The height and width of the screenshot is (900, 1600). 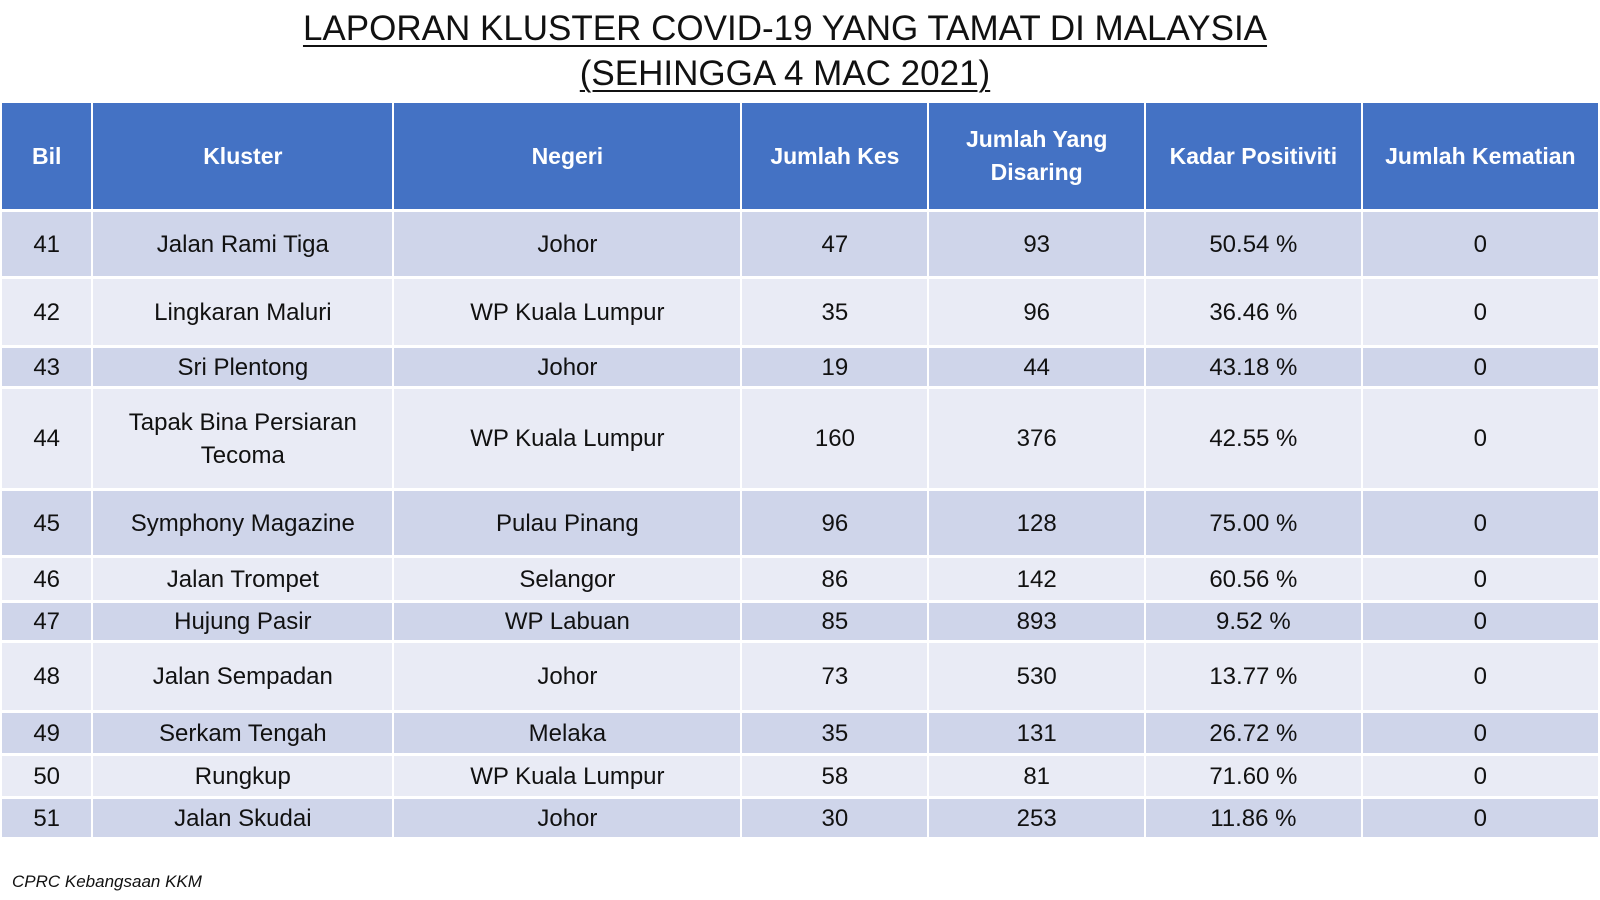 What do you see at coordinates (107, 881) in the screenshot?
I see `source-footnote: CPRC Kebangsaan KKM` at bounding box center [107, 881].